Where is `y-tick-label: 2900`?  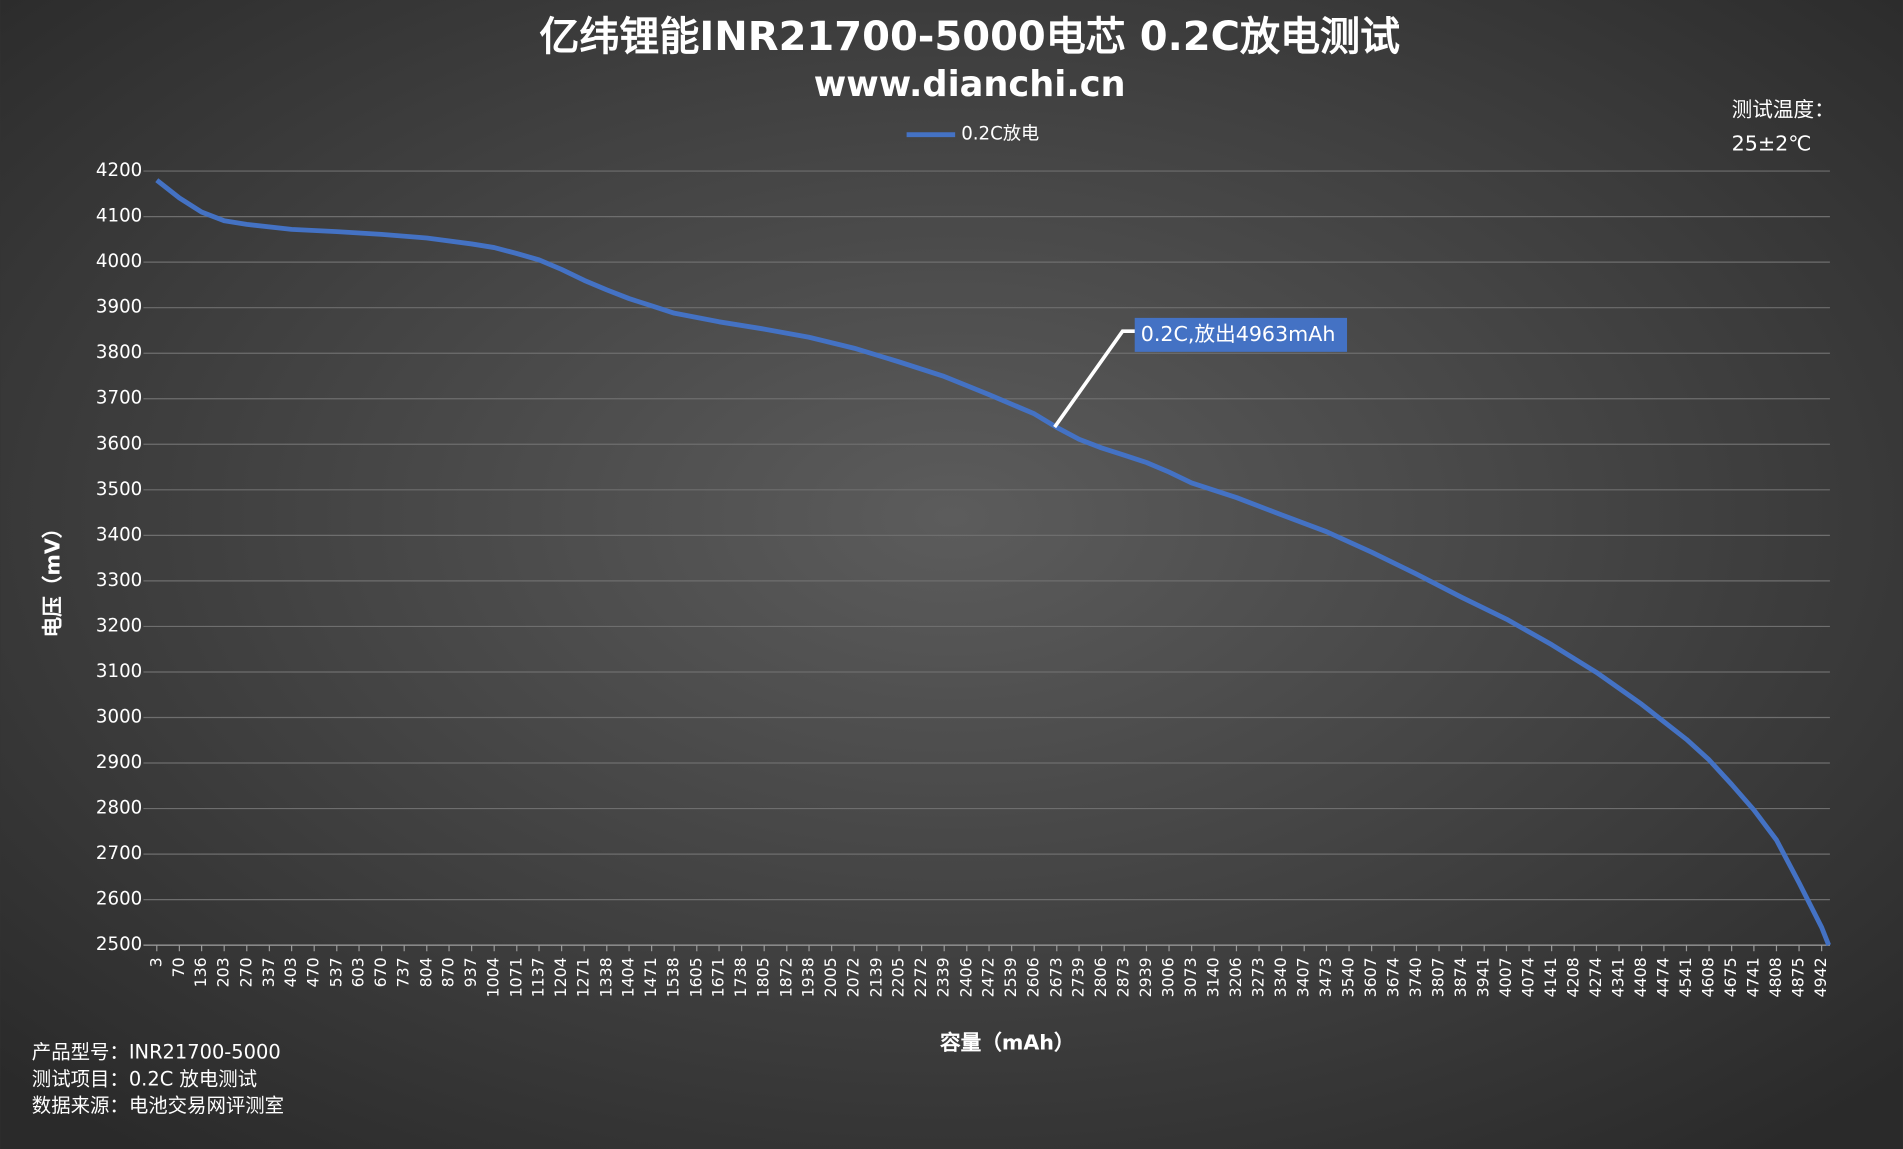 y-tick-label: 2900 is located at coordinates (119, 762).